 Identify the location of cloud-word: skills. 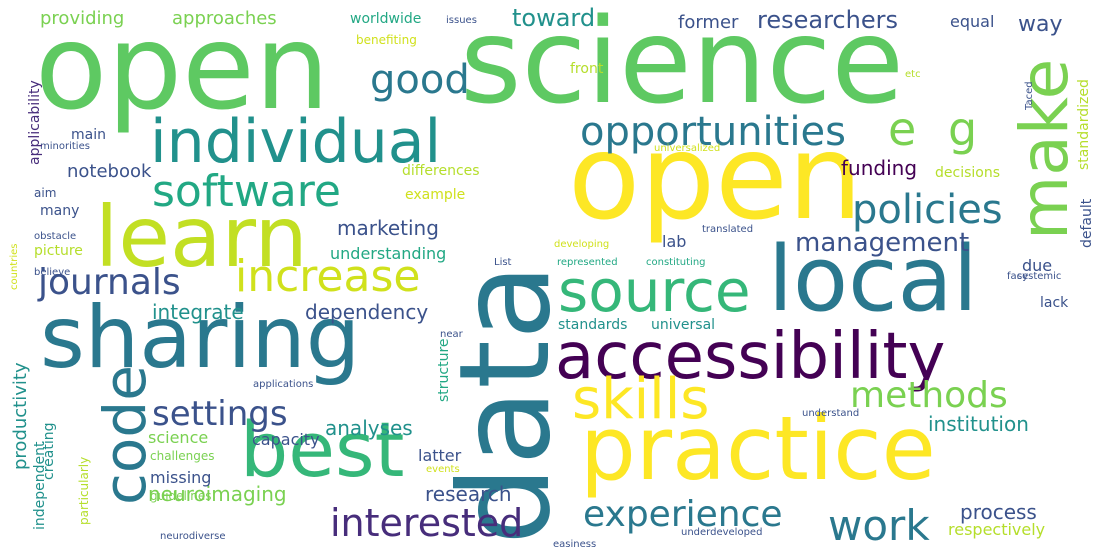
(641, 399).